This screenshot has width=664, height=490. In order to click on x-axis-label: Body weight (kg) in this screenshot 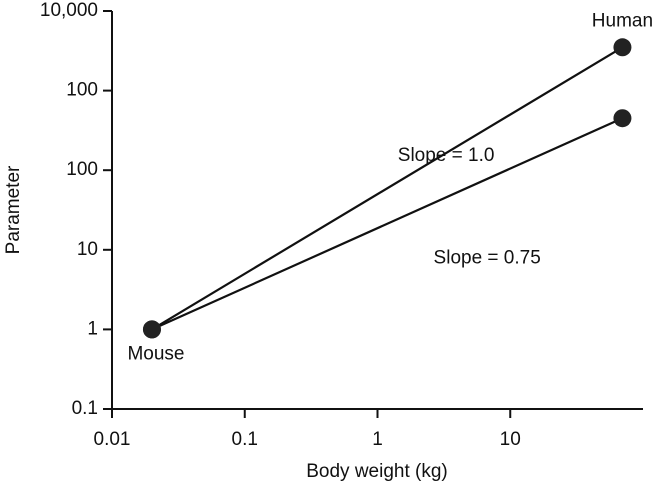, I will do `click(377, 471)`.